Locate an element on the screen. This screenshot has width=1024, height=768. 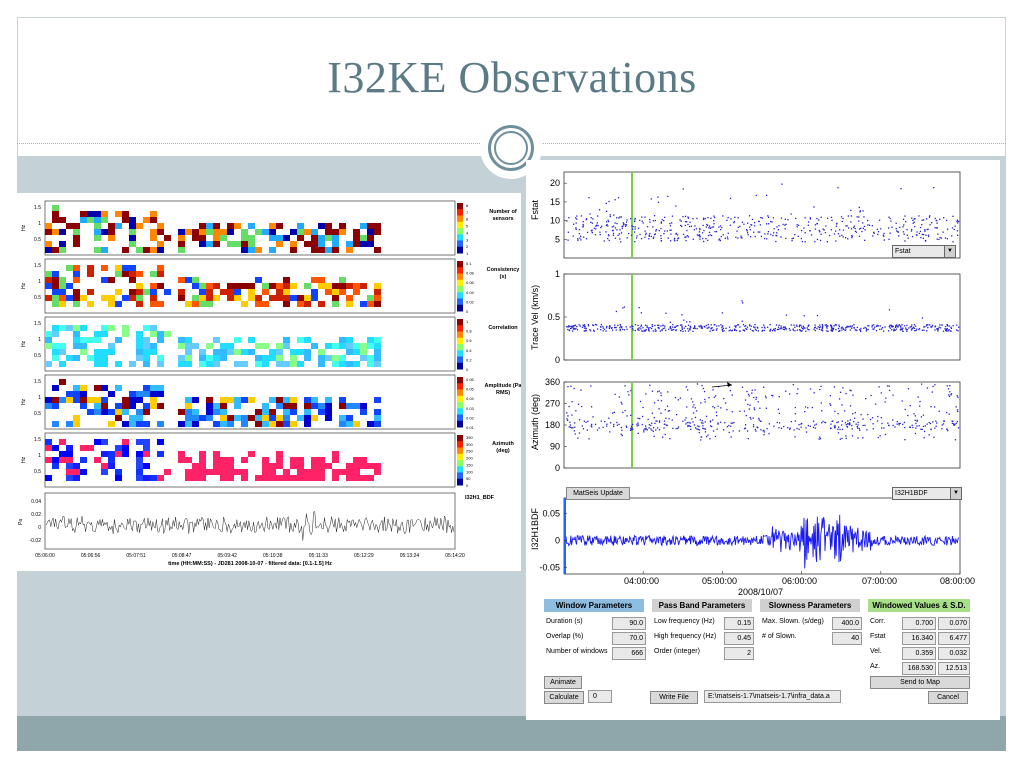
overlap-field: 70.0 is located at coordinates (629, 638).